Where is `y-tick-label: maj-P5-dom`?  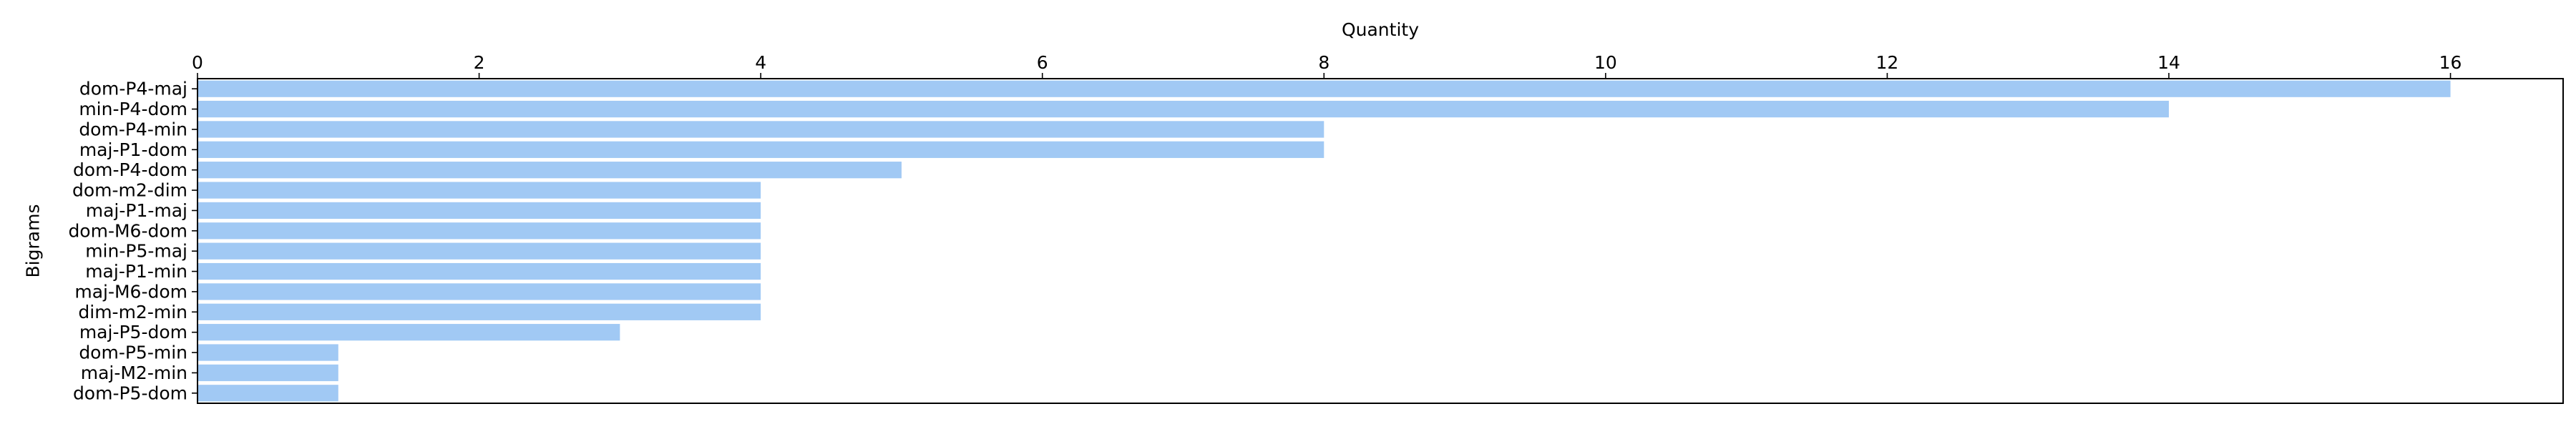 y-tick-label: maj-P5-dom is located at coordinates (133, 332).